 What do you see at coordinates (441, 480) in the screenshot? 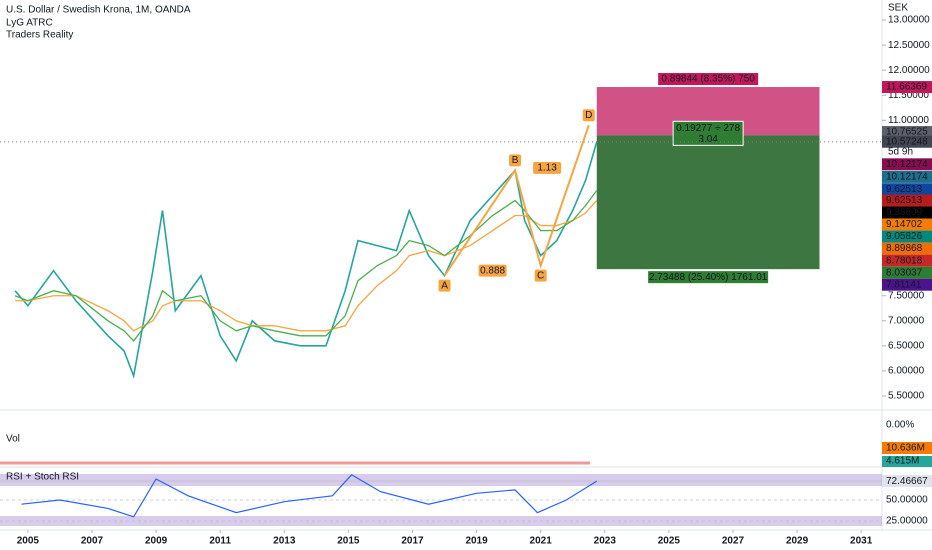
I see `rsi-band` at bounding box center [441, 480].